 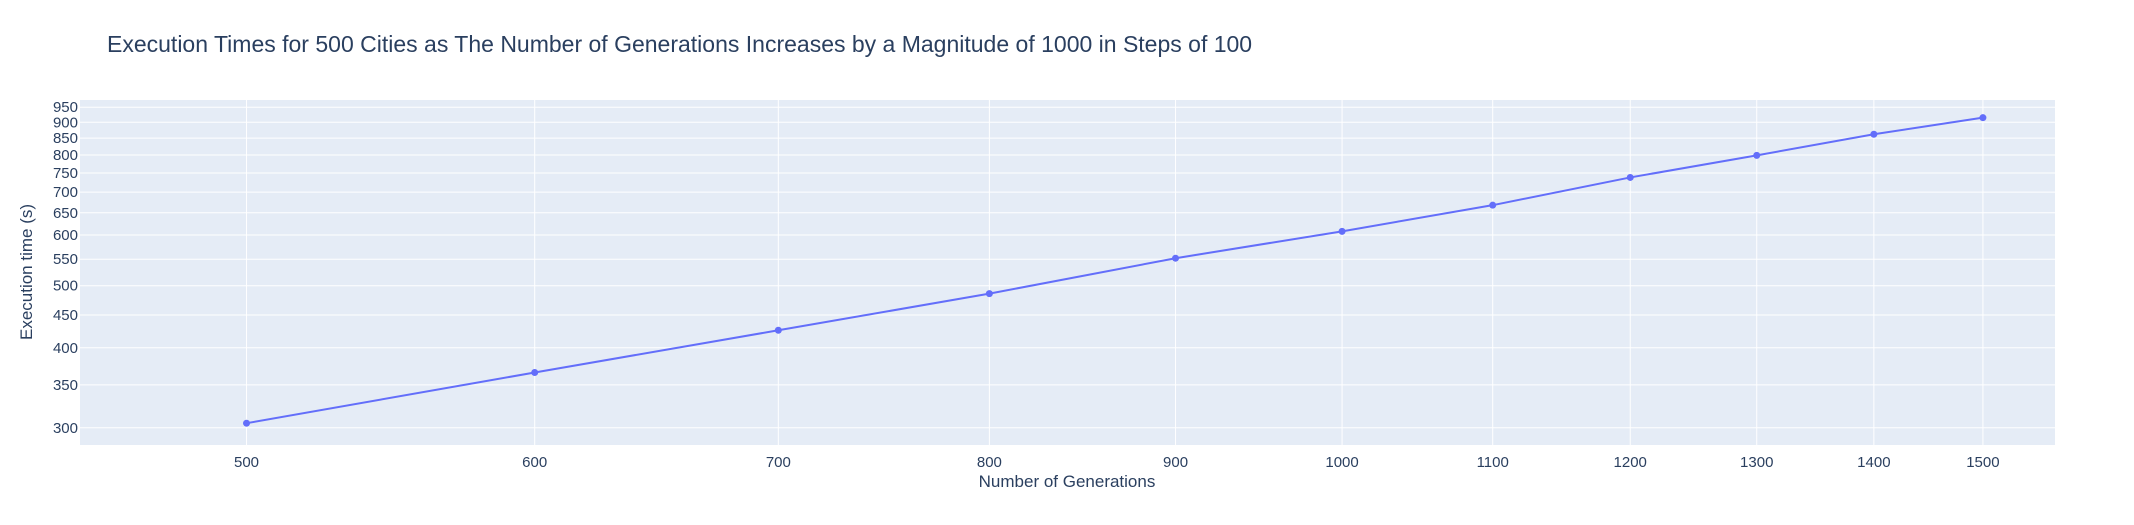 What do you see at coordinates (26, 272) in the screenshot?
I see `y-axis-label: Execution time (s)` at bounding box center [26, 272].